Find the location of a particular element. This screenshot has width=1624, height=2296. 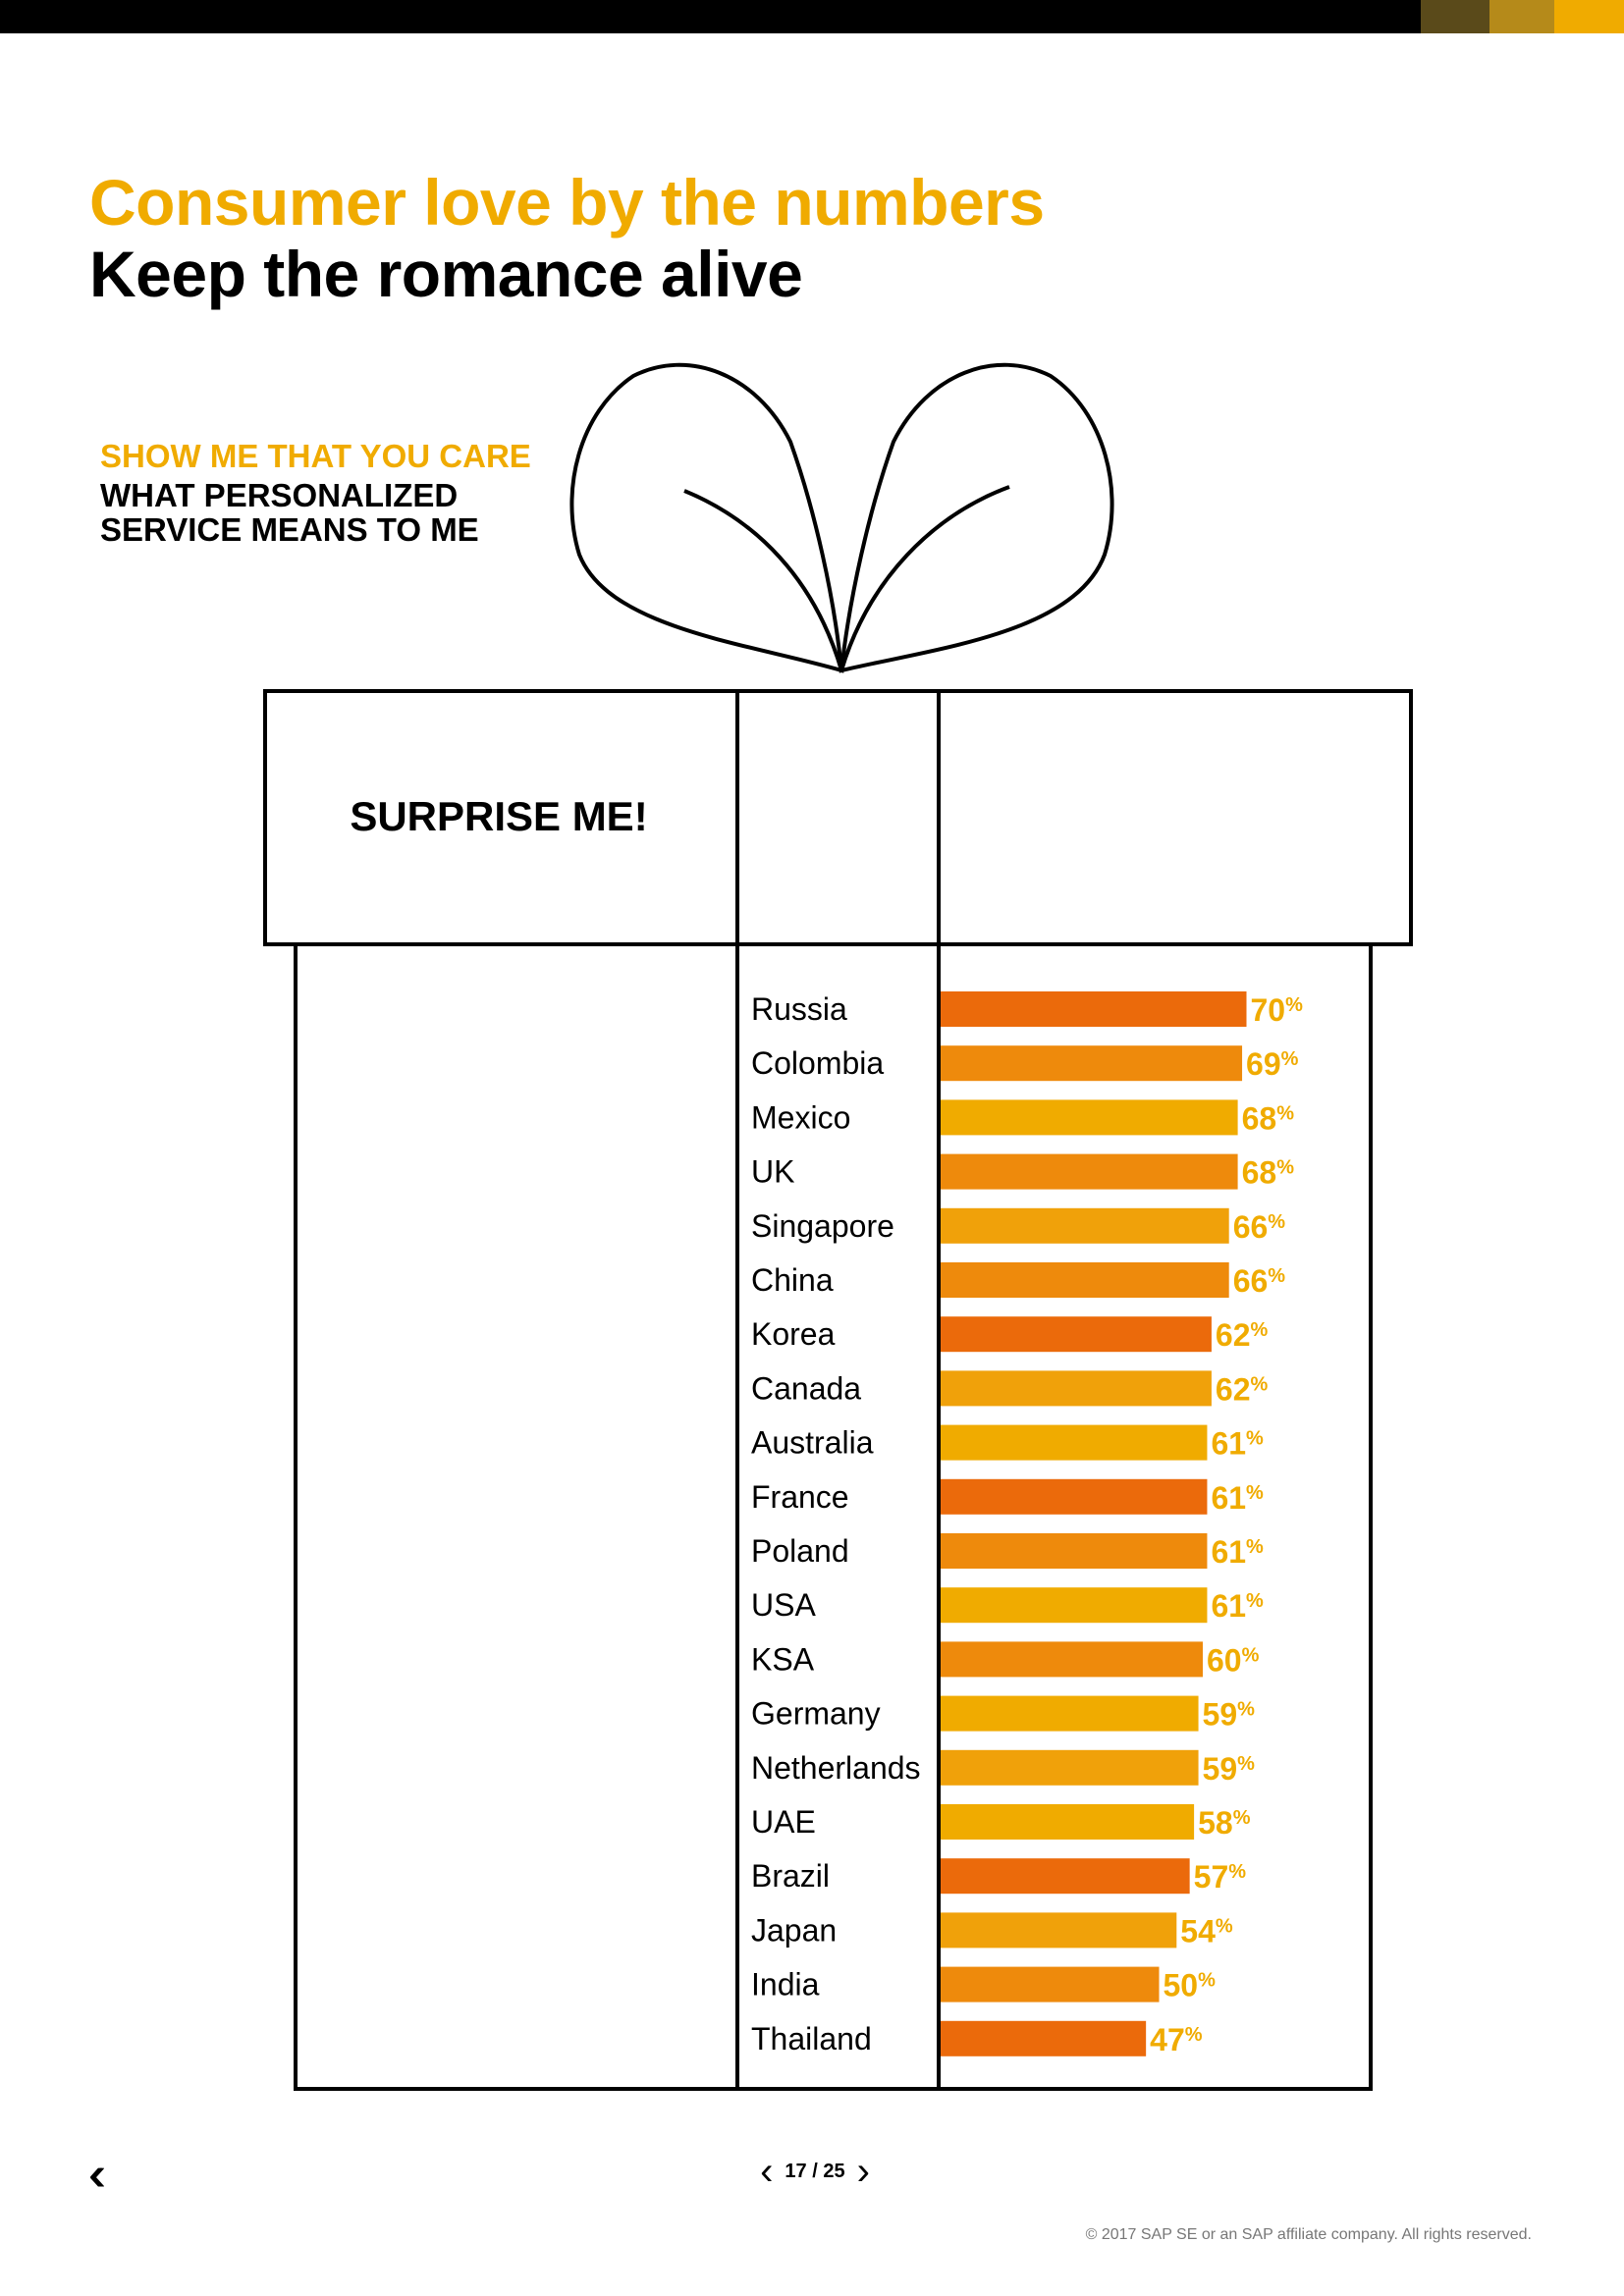

section-eyebrow: SHOW ME THAT YOU CARE is located at coordinates (315, 456).